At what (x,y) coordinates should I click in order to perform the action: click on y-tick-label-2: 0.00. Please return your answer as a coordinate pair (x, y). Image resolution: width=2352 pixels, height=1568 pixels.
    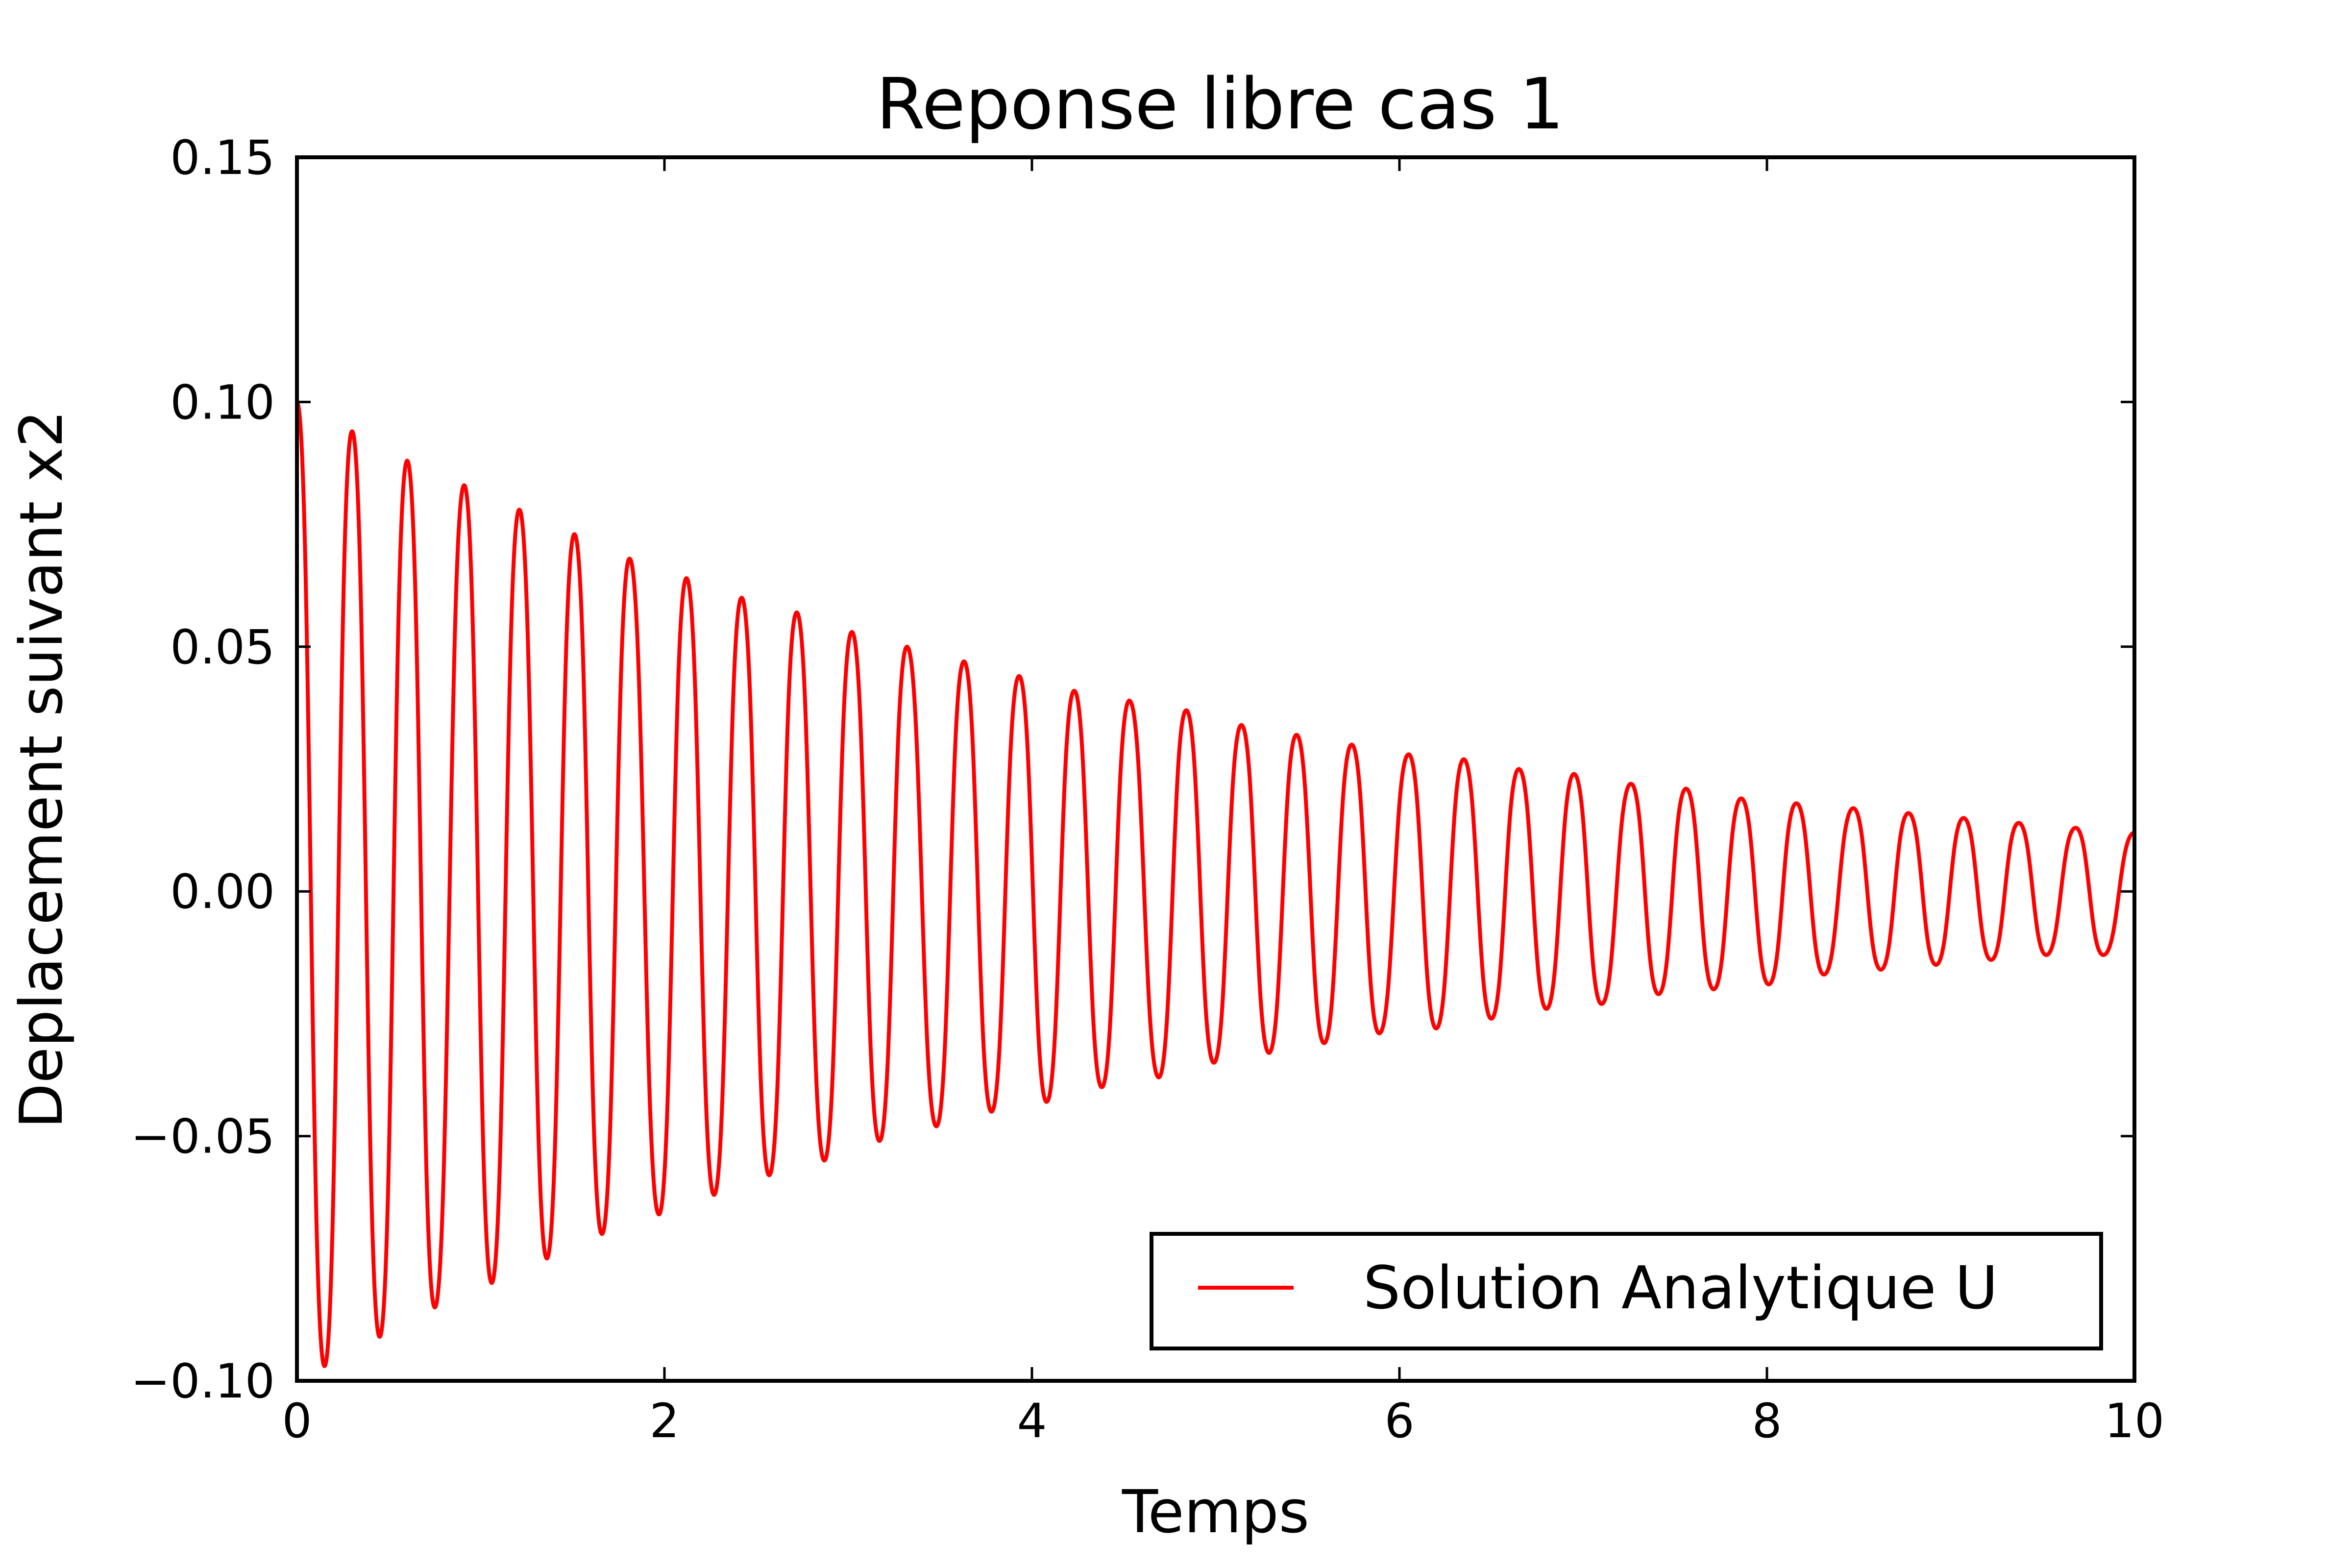
    Looking at the image, I should click on (223, 891).